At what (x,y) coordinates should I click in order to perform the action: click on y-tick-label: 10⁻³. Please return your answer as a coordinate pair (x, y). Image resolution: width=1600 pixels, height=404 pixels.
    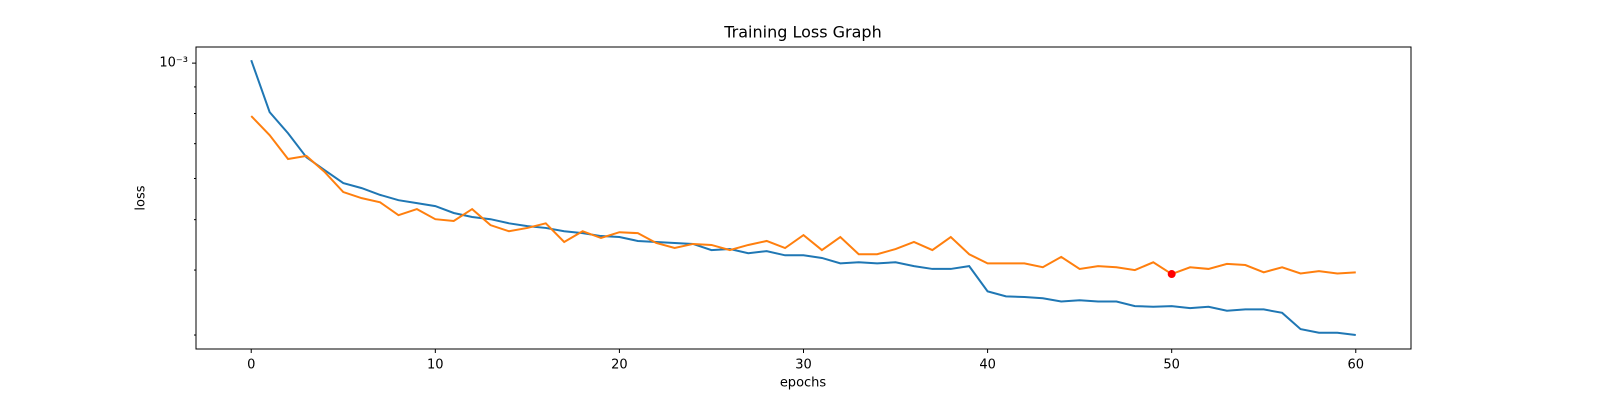
    Looking at the image, I should click on (173, 63).